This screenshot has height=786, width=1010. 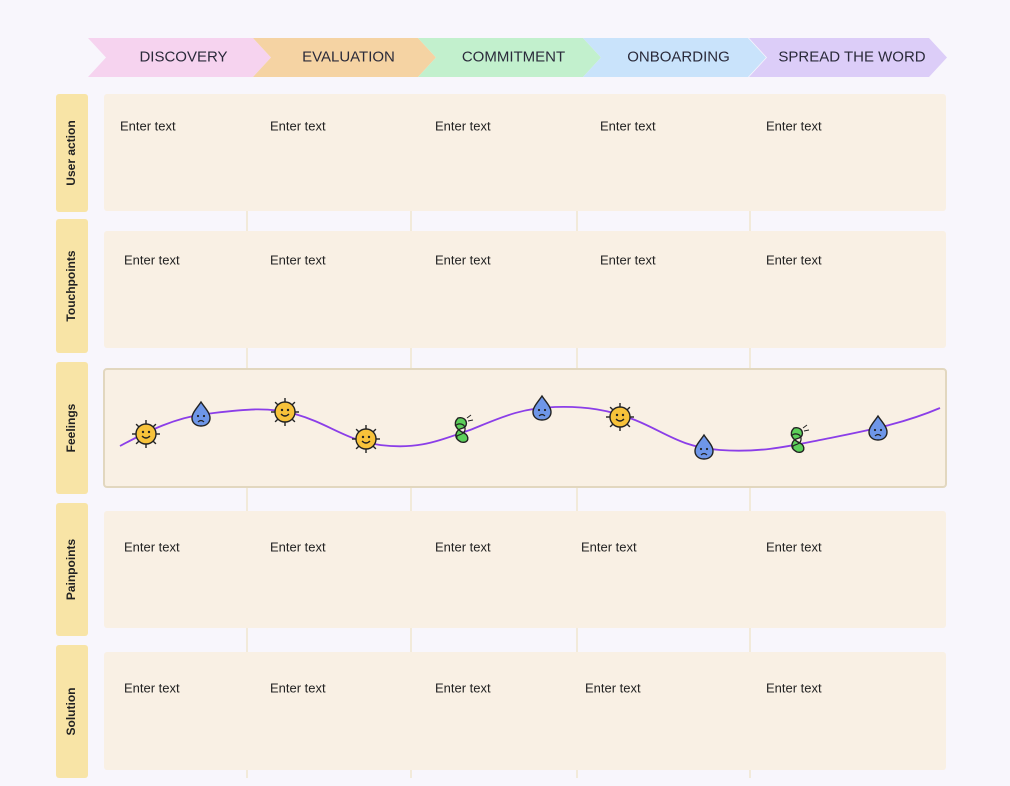 I want to click on row-label: Touchpoints, so click(x=71, y=285).